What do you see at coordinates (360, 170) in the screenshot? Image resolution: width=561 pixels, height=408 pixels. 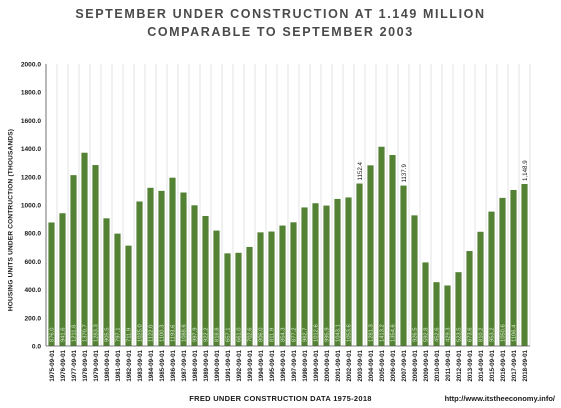 I see `value-label-callout: 1152.4` at bounding box center [360, 170].